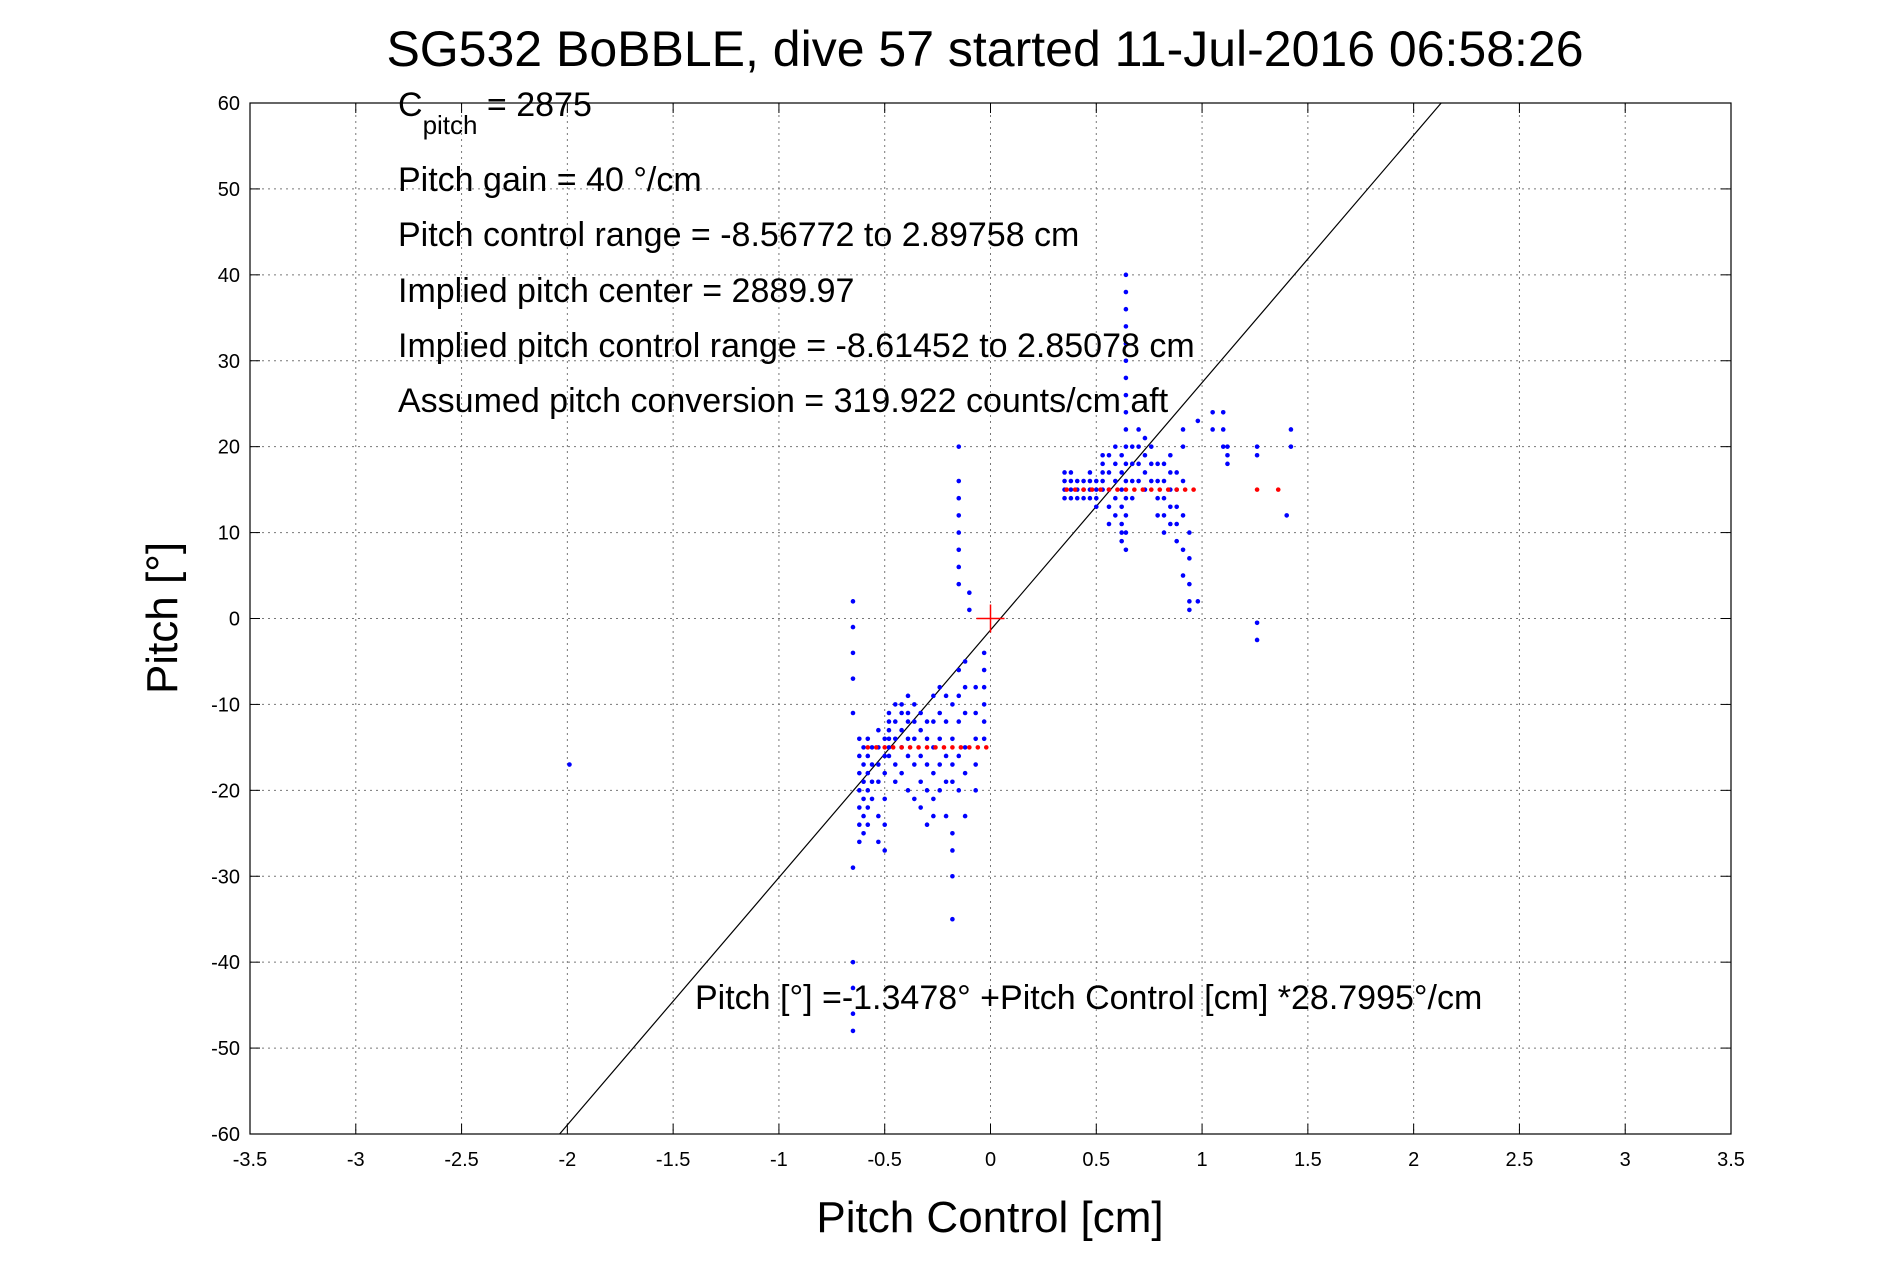 The image size is (1891, 1262). What do you see at coordinates (356, 1160) in the screenshot?
I see `x-tick-label: -3` at bounding box center [356, 1160].